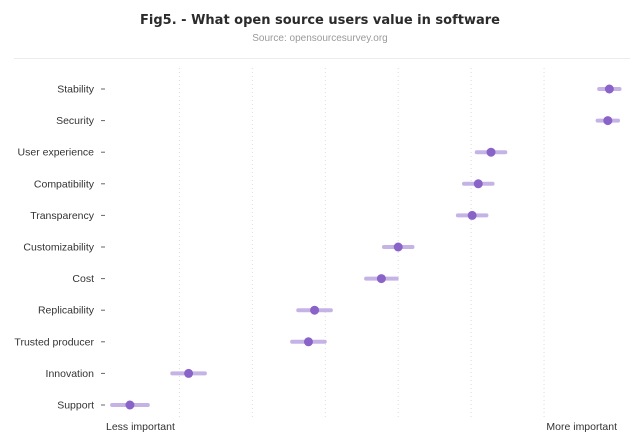  What do you see at coordinates (398, 247) in the screenshot?
I see `data-point-customizability` at bounding box center [398, 247].